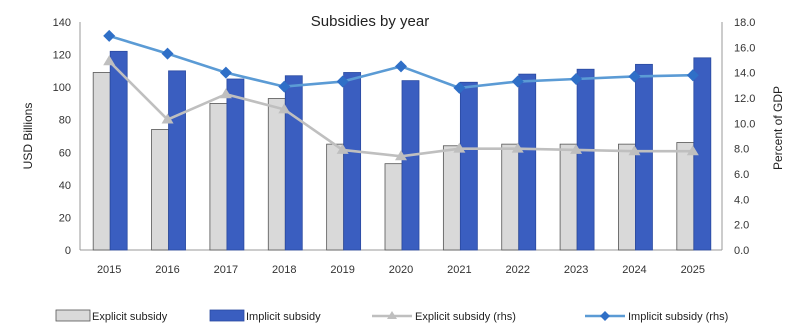 The width and height of the screenshot is (787, 331). I want to click on y-tick-label-left: 80, so click(65, 121).